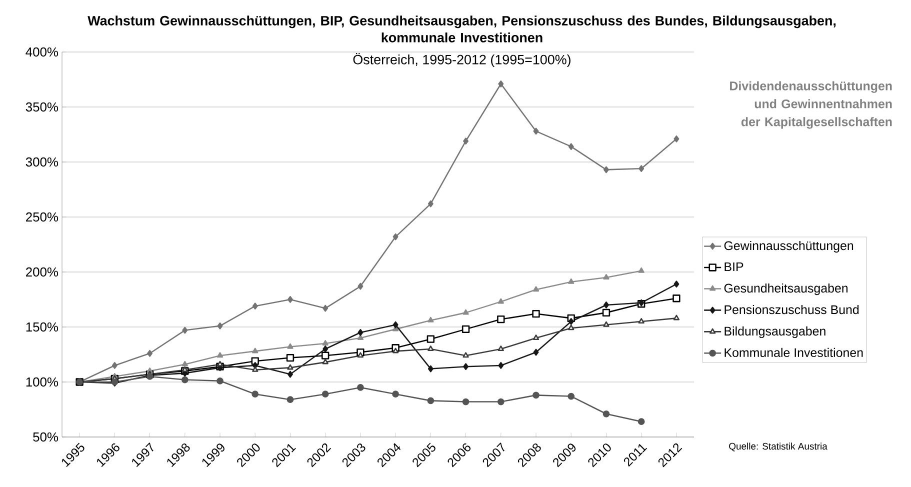 The image size is (911, 487). What do you see at coordinates (42, 272) in the screenshot?
I see `y-tick-label: 200%` at bounding box center [42, 272].